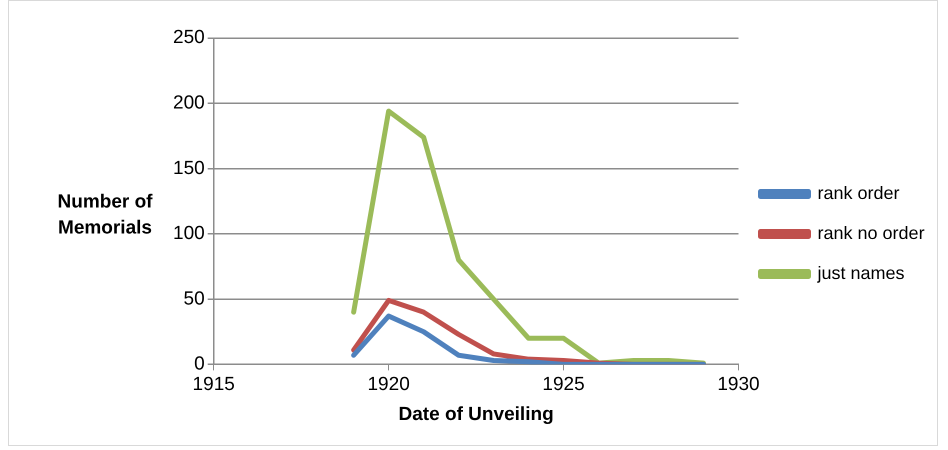 The height and width of the screenshot is (450, 948). I want to click on legend-label: just names, so click(860, 272).